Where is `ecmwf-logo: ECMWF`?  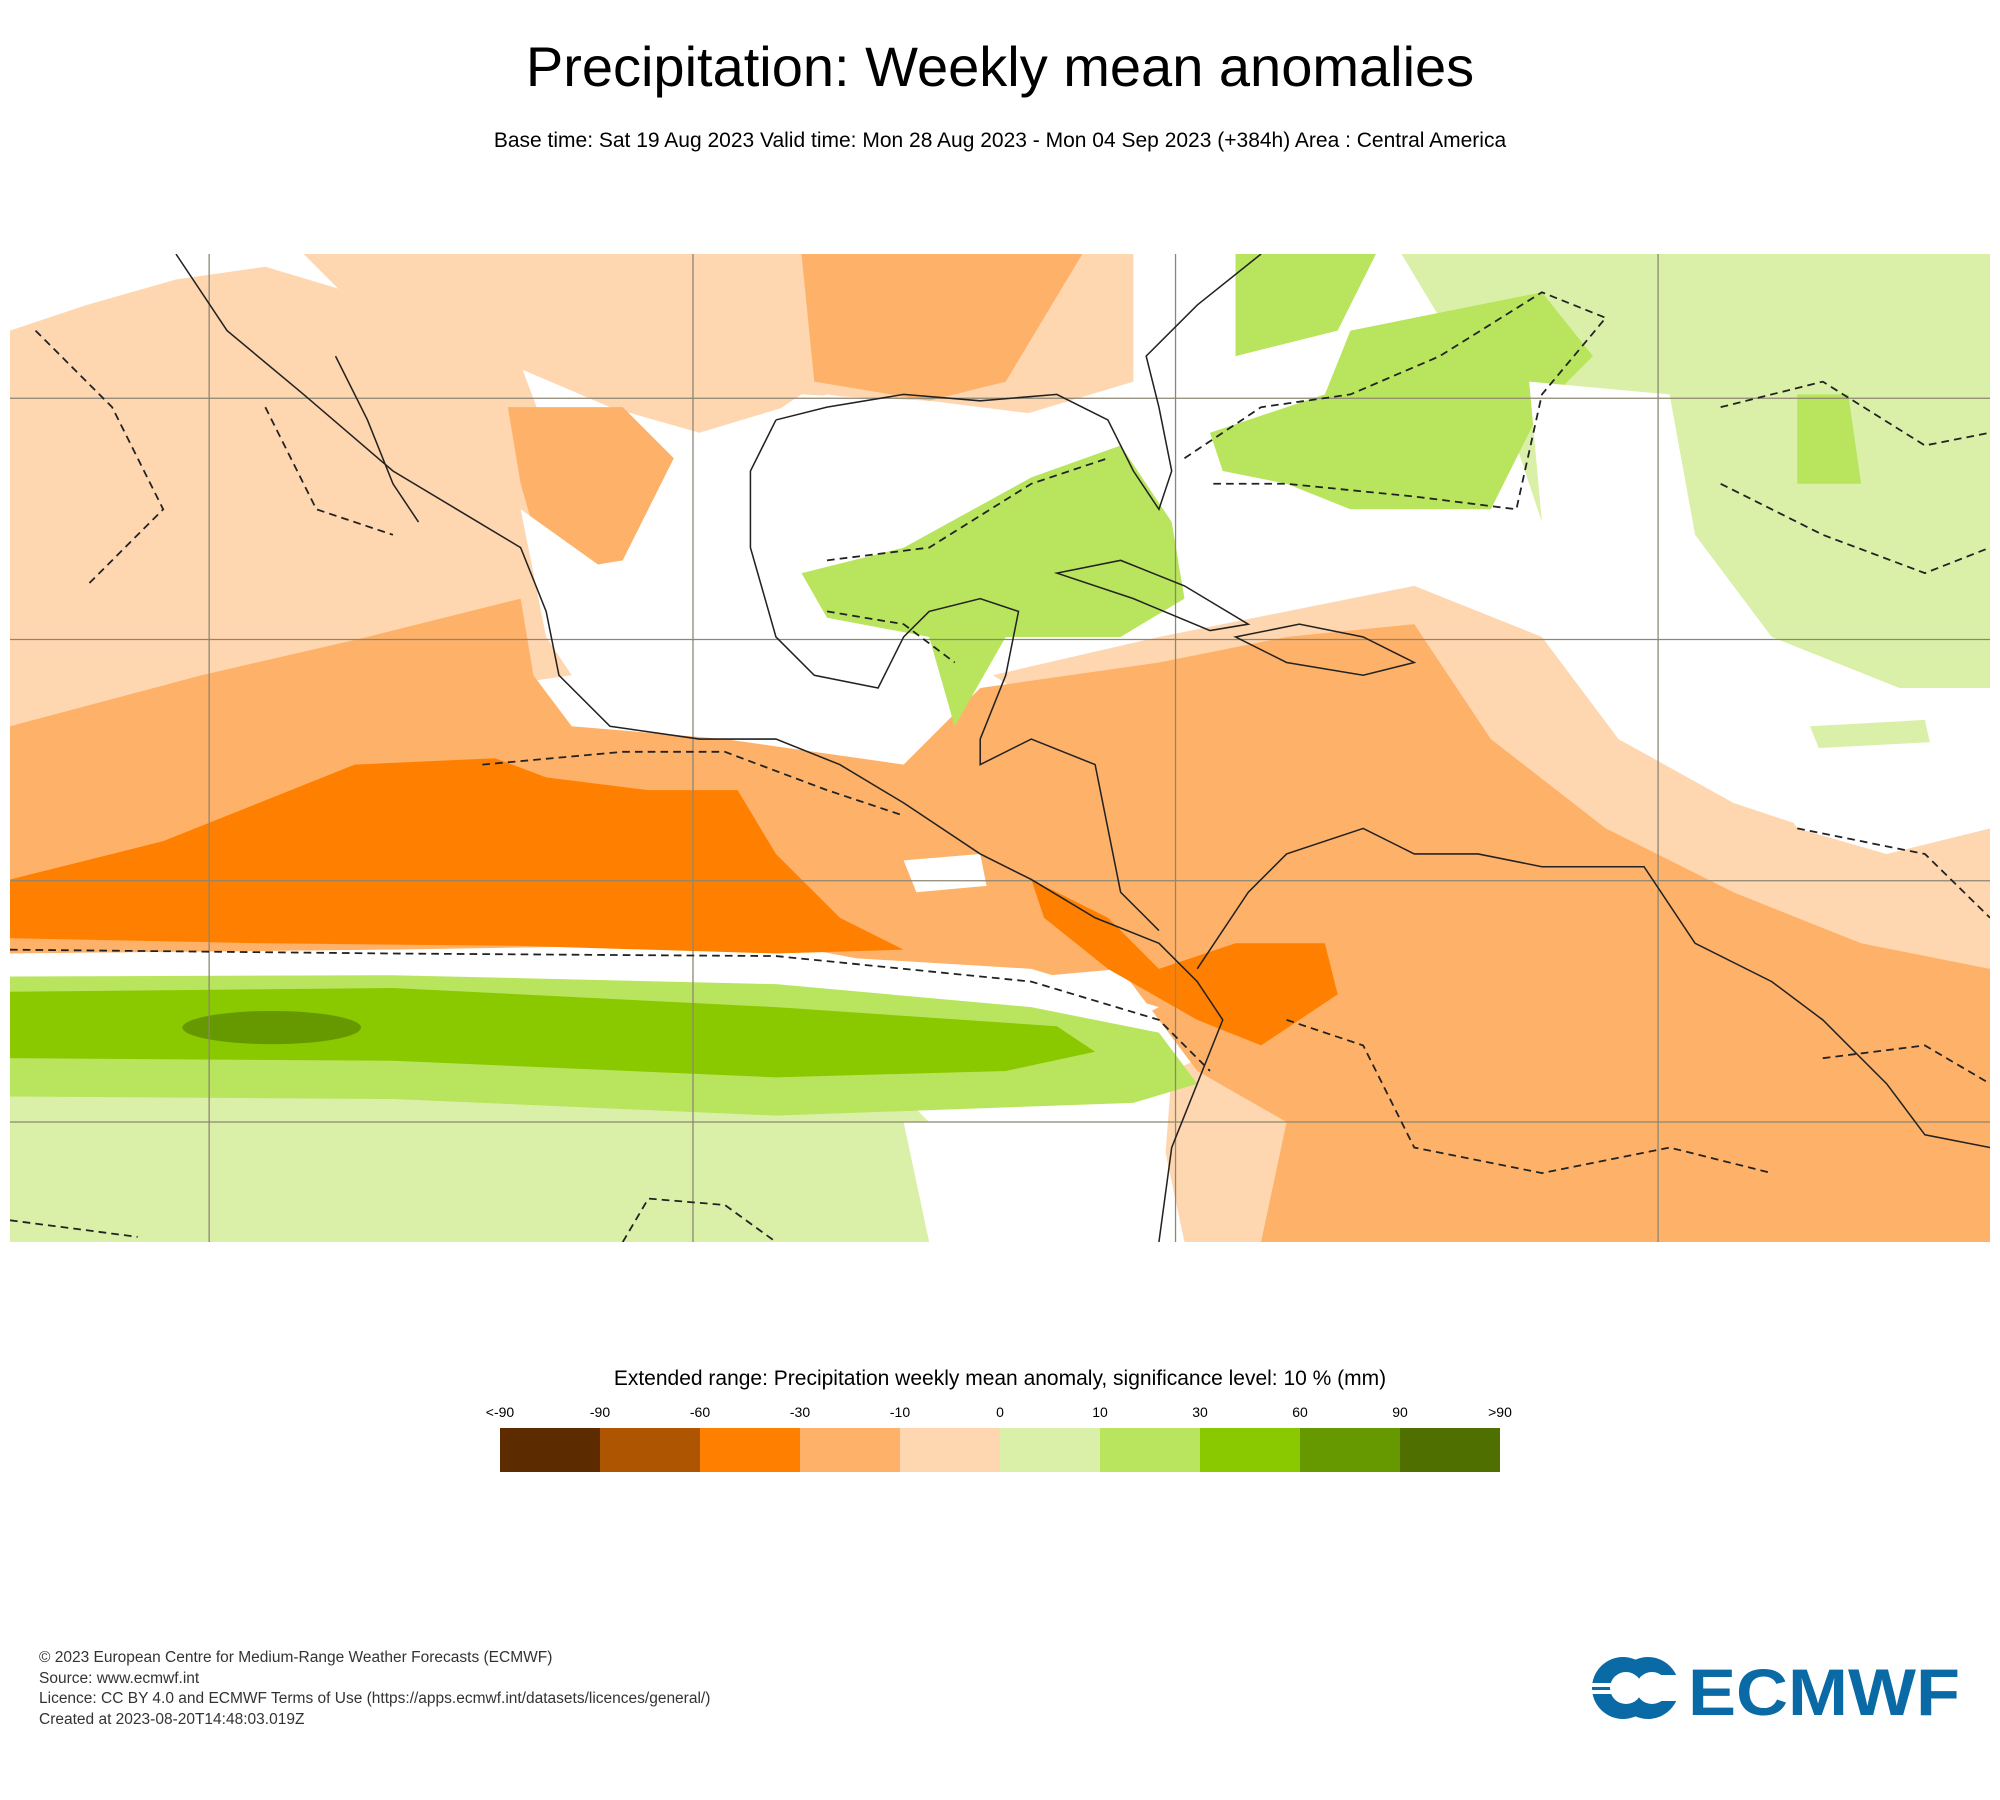
ecmwf-logo: ECMWF is located at coordinates (1775, 1688).